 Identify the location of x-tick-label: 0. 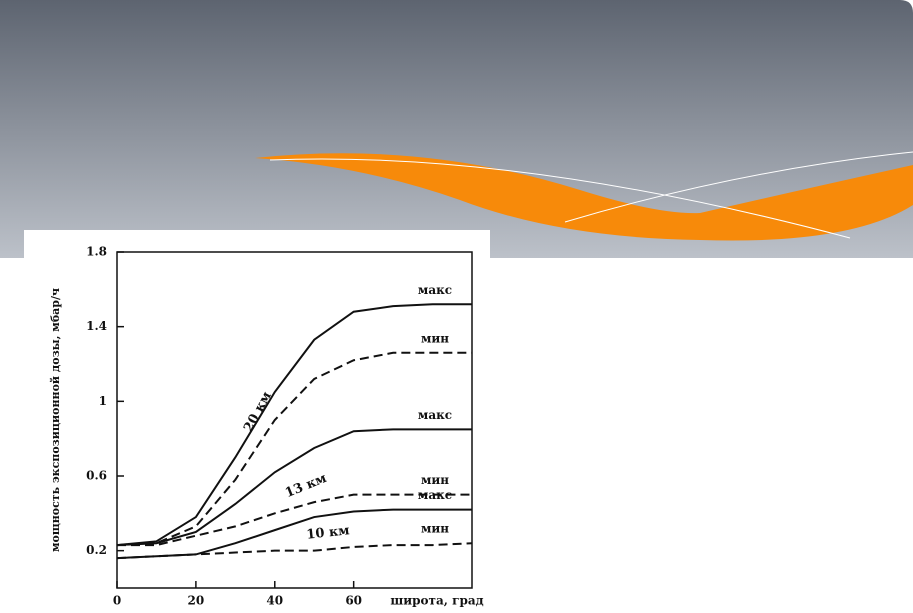
(117, 601).